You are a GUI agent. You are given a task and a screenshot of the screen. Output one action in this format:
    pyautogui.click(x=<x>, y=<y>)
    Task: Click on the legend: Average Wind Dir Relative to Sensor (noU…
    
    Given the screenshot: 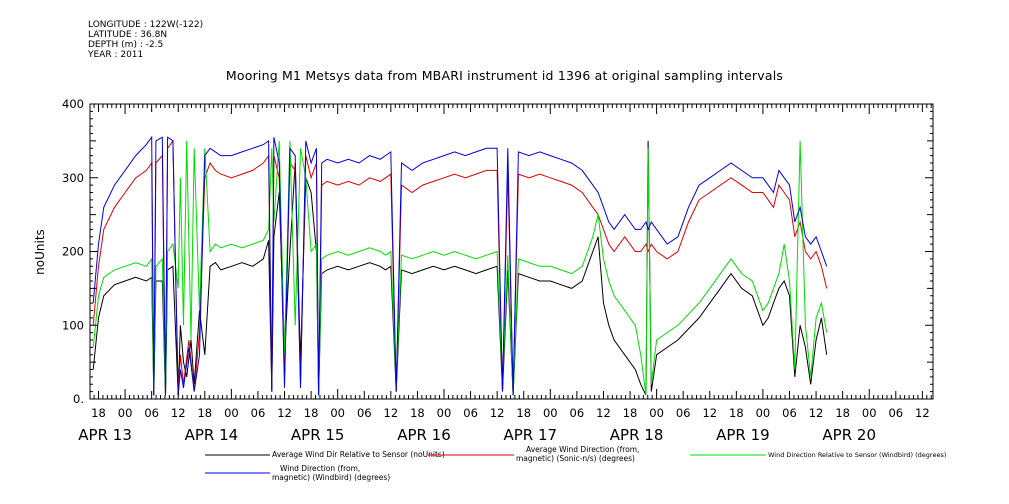 What is the action you would take?
    pyautogui.click(x=575, y=463)
    